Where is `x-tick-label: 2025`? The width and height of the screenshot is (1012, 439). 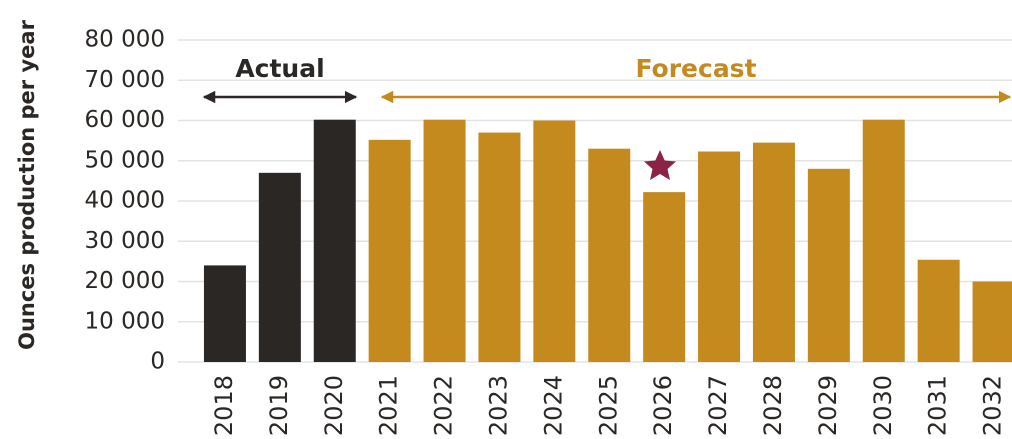 x-tick-label: 2025 is located at coordinates (608, 405).